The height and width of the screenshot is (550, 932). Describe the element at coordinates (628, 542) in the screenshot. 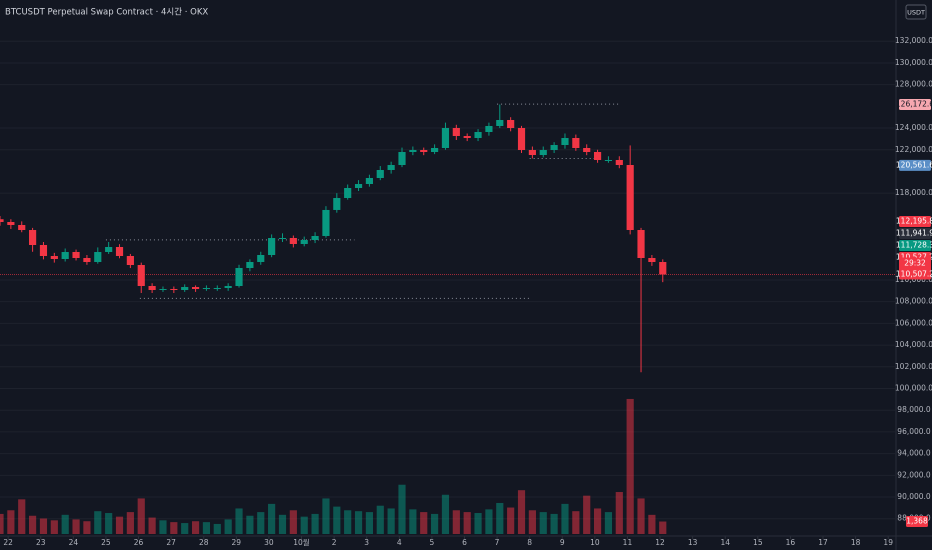

I see `x-tick-label: 11` at that location.